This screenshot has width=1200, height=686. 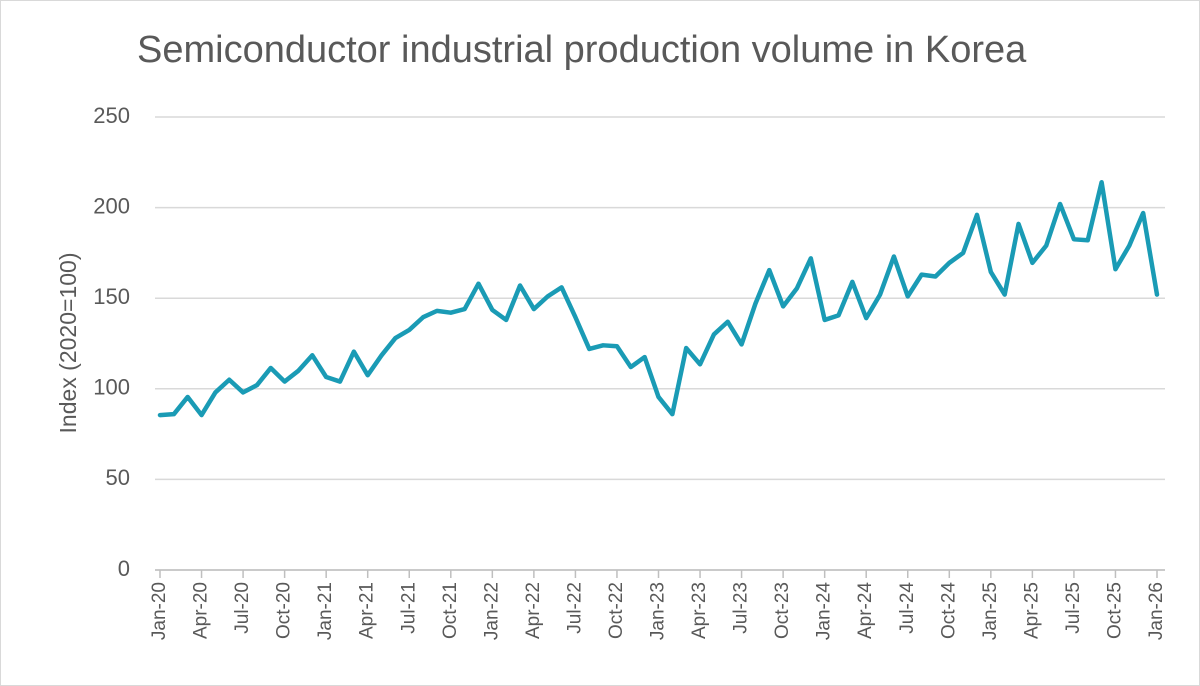 What do you see at coordinates (111, 205) in the screenshot?
I see `y-tick-label: 200` at bounding box center [111, 205].